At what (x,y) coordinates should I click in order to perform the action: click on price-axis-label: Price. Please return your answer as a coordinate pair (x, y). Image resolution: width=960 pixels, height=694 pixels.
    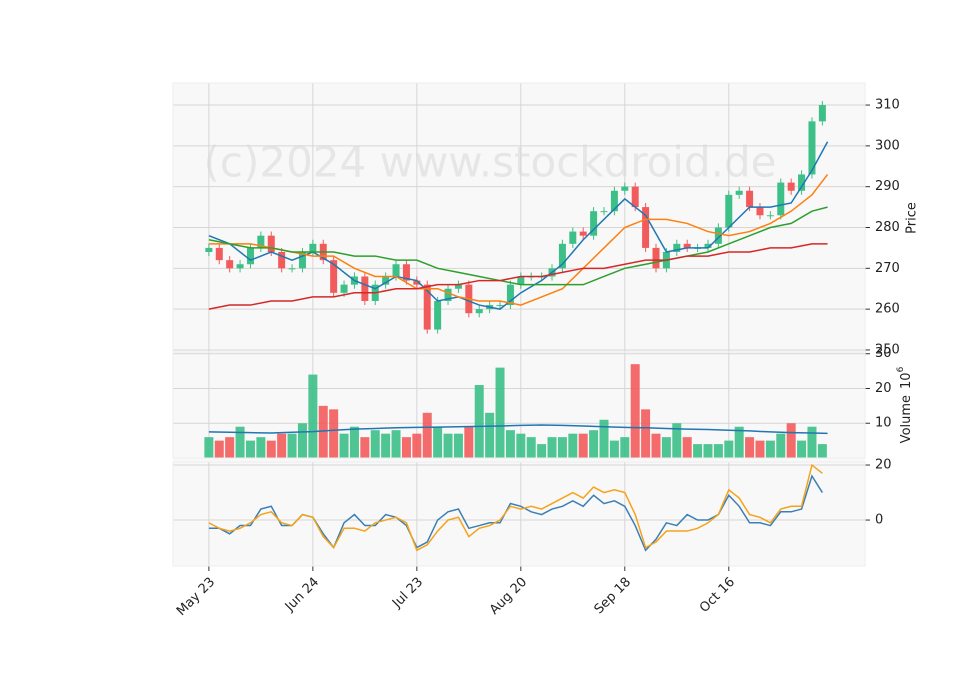
    Looking at the image, I should click on (912, 218).